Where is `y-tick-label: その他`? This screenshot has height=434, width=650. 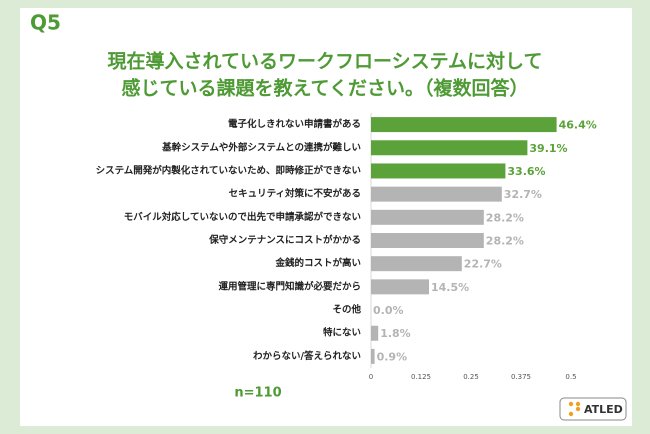
y-tick-label: その他 is located at coordinates (346, 310).